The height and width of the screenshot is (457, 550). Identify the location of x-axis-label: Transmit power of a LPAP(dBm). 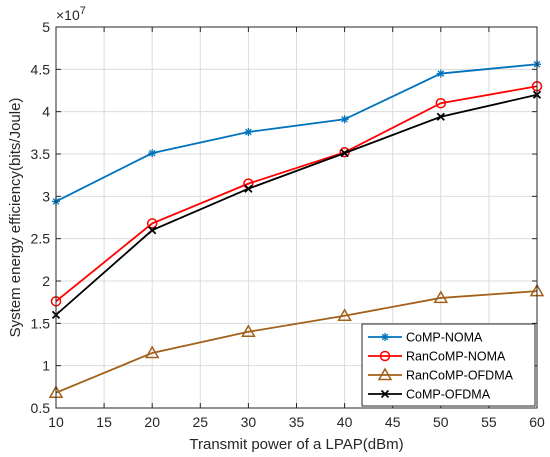
(296, 444).